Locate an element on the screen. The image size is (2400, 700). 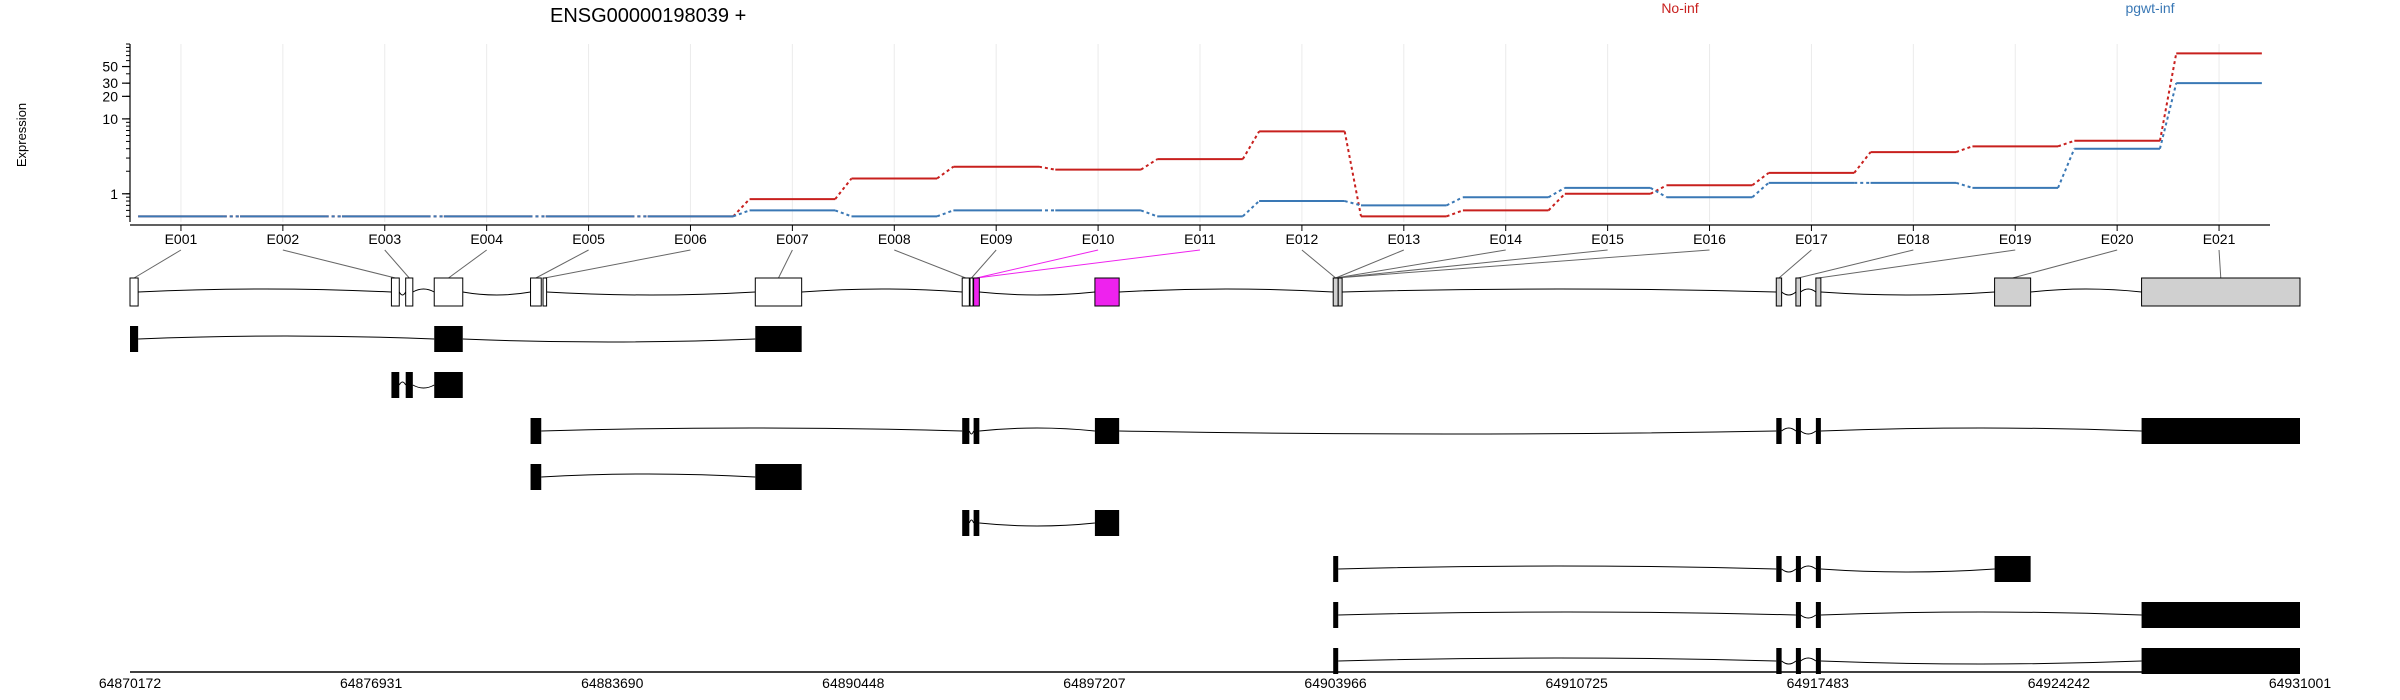
exon-label-e010: E010 is located at coordinates (1098, 239).